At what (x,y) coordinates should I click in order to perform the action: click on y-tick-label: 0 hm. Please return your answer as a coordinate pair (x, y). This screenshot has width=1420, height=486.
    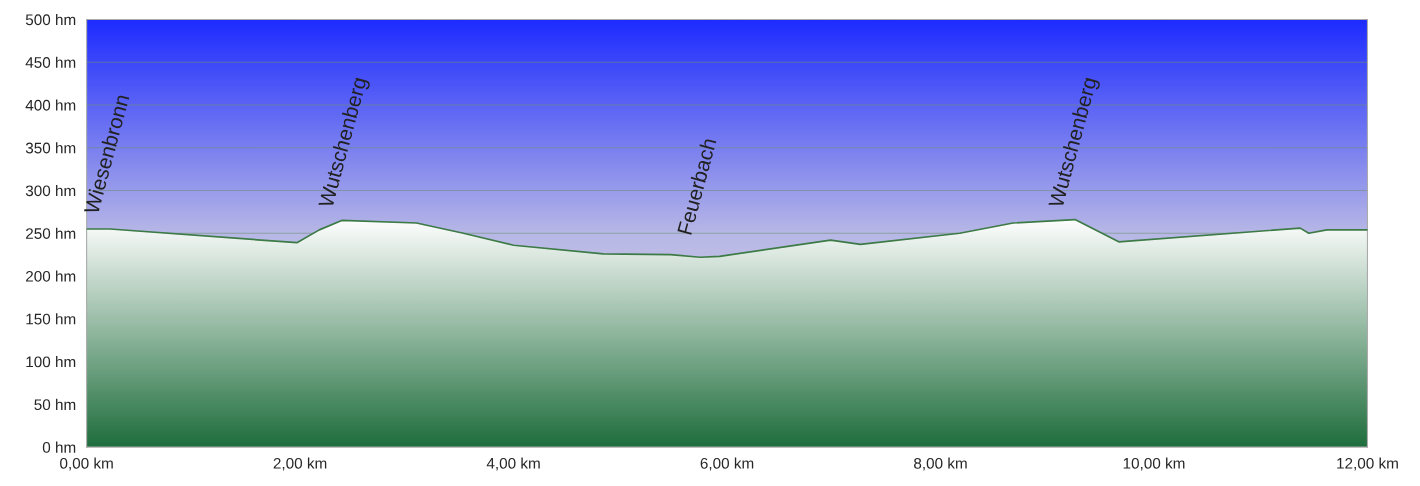
    Looking at the image, I should click on (59, 447).